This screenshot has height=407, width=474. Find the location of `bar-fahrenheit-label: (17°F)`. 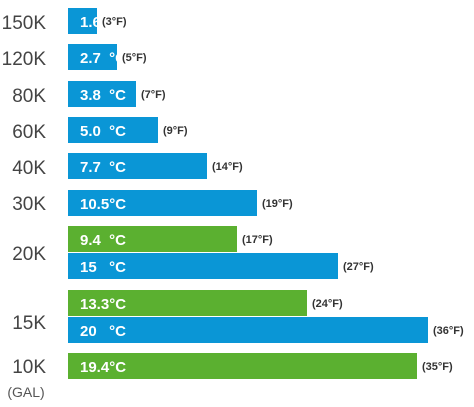

bar-fahrenheit-label: (17°F) is located at coordinates (257, 240).